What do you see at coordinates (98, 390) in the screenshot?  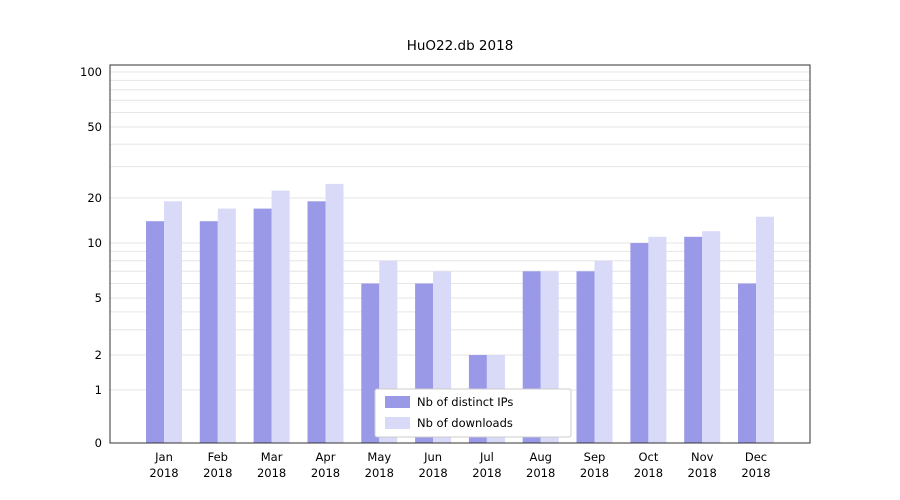 I see `y-tick-label: 1` at bounding box center [98, 390].